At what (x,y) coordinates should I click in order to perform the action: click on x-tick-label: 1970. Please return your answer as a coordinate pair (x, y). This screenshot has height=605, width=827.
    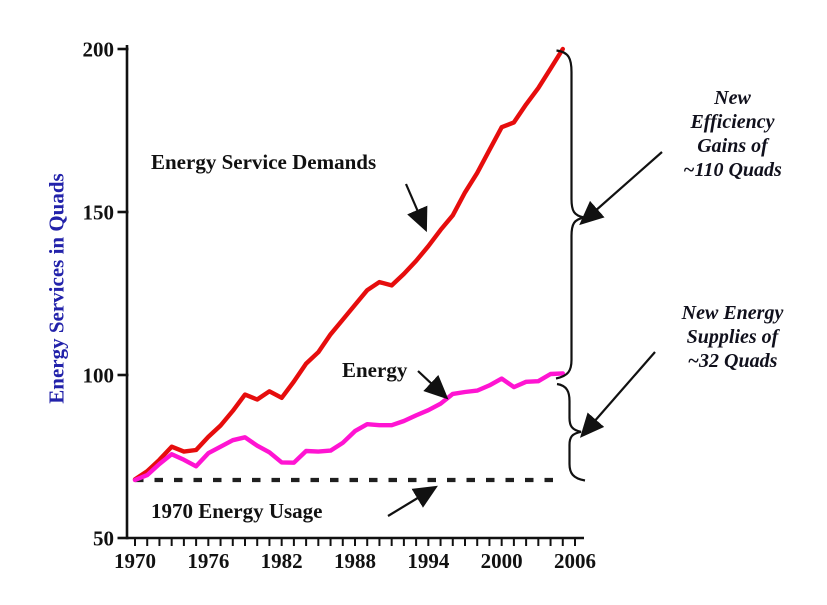
    Looking at the image, I should click on (135, 561).